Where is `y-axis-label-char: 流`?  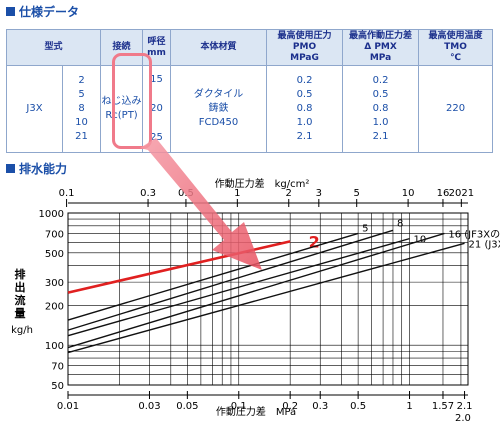 y-axis-label-char: 流 is located at coordinates (20, 300).